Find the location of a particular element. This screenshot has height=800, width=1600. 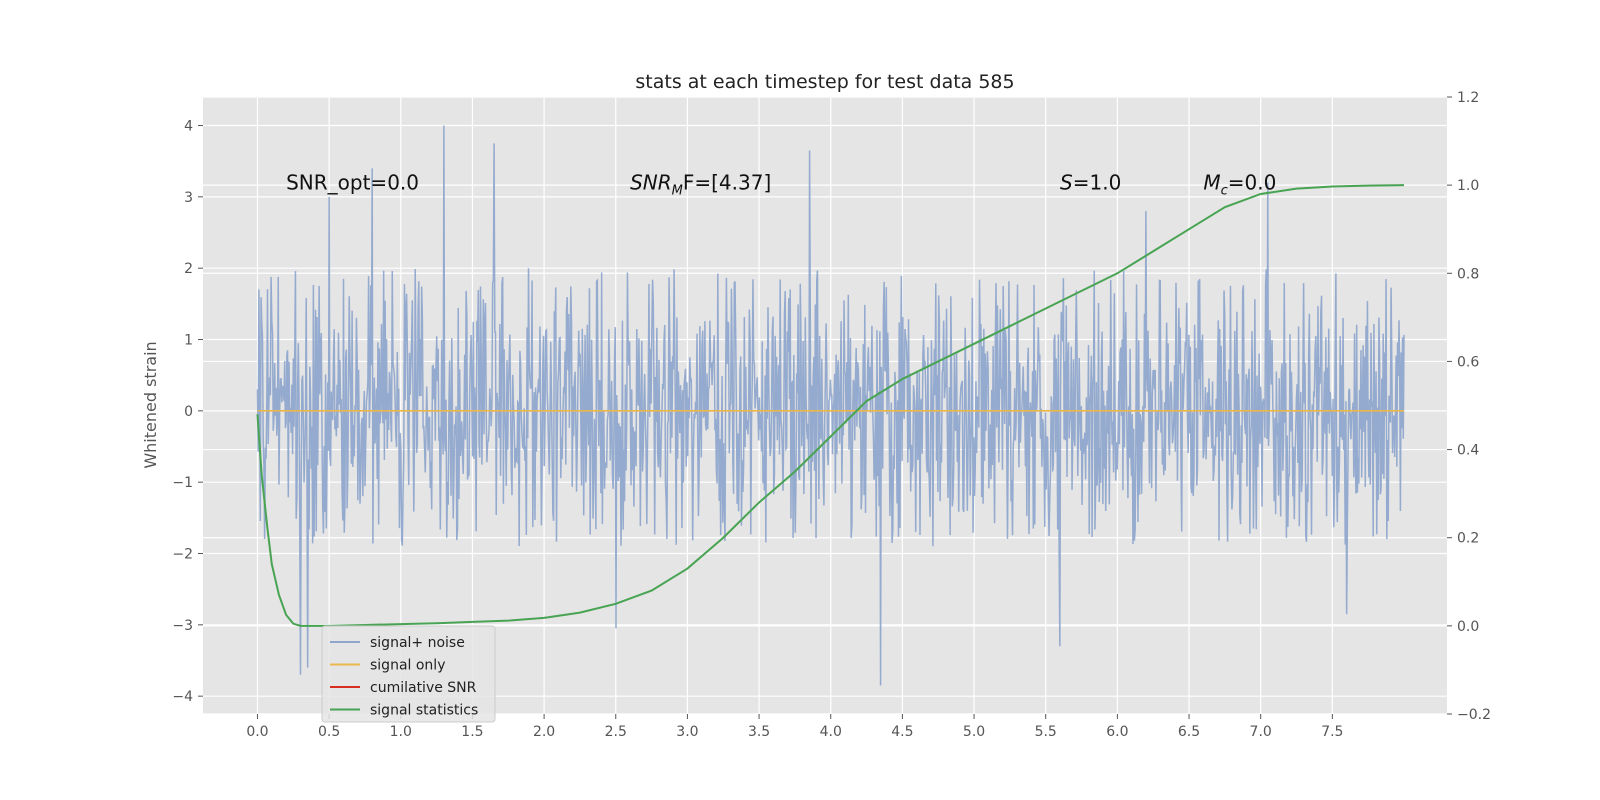

legend-box is located at coordinates (408, 674).